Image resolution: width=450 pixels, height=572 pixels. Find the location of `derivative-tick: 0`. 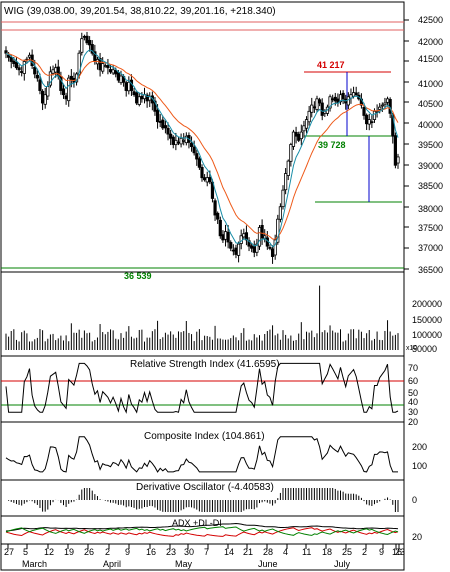

derivative-tick: 0 is located at coordinates (414, 500).